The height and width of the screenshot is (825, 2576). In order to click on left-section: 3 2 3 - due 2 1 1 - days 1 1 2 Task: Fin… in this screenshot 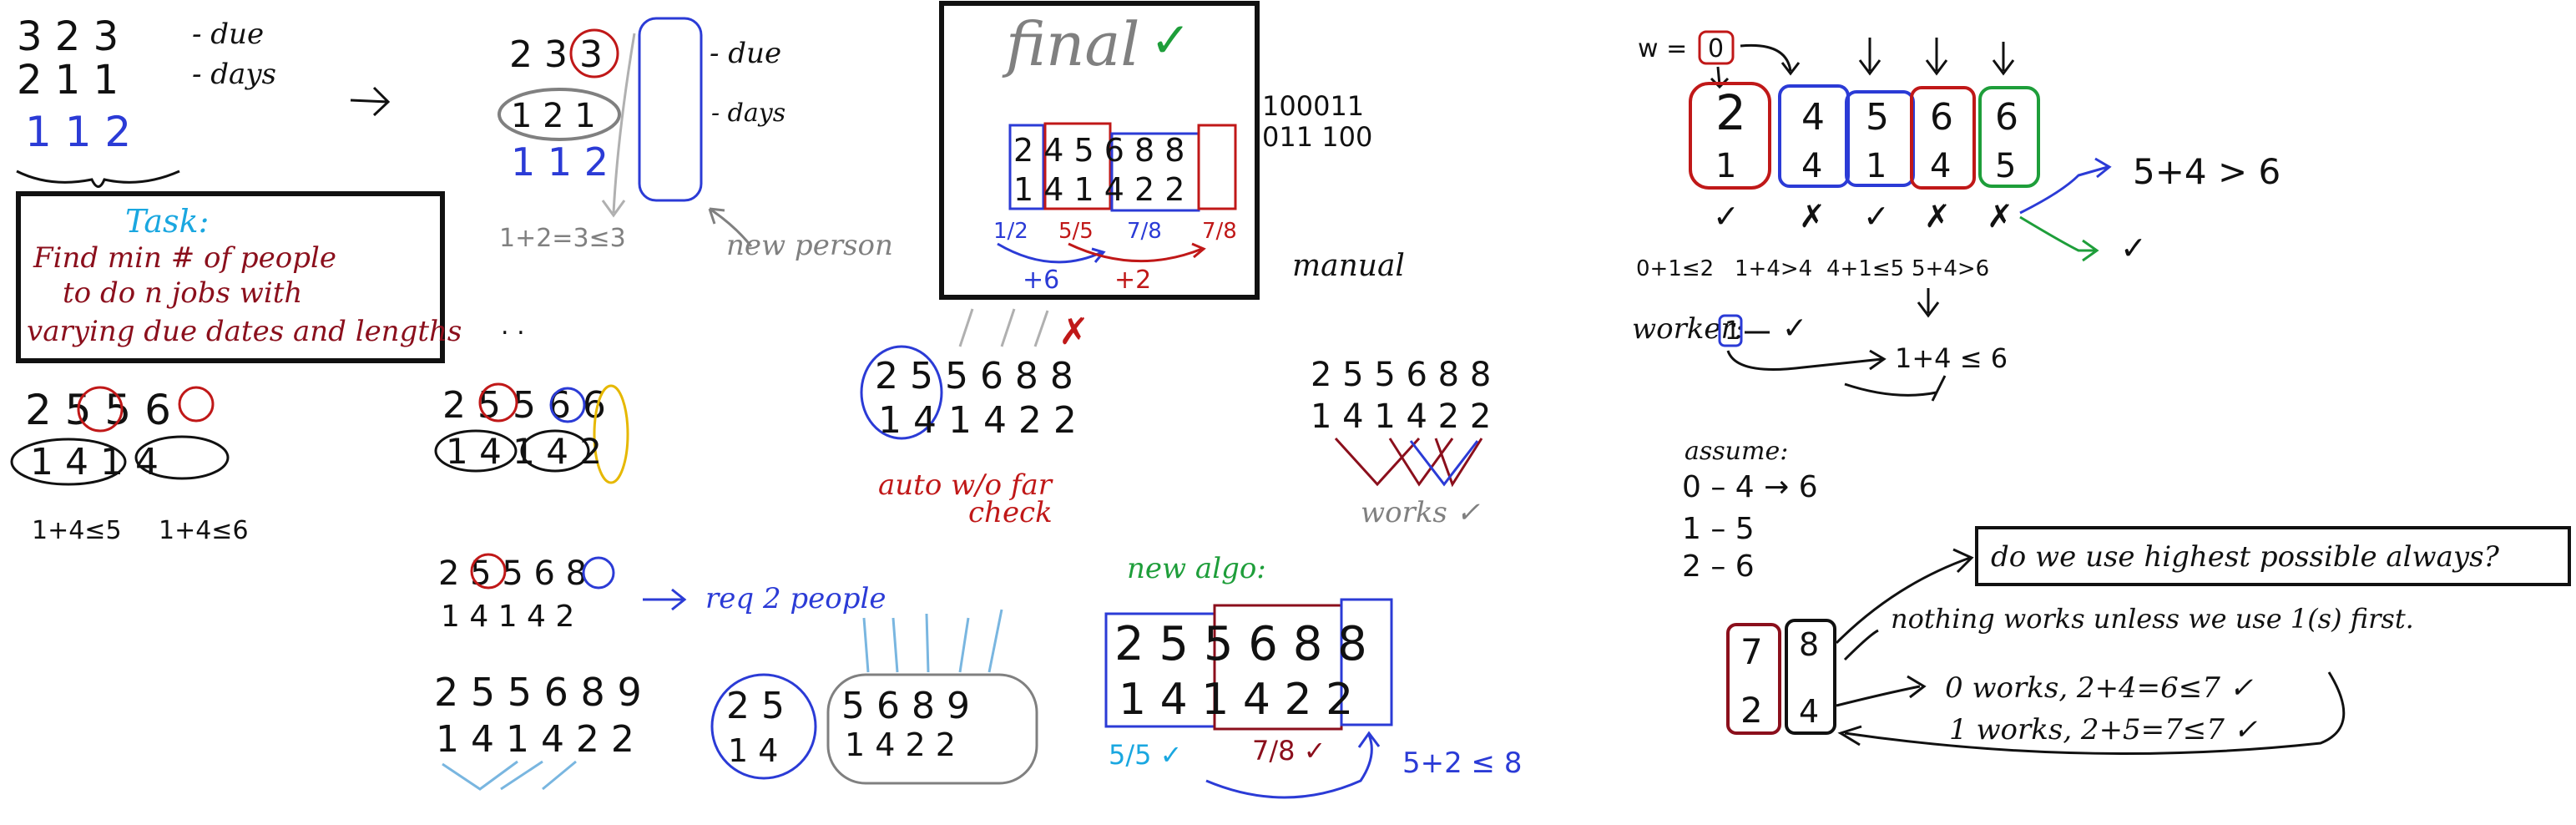, I will do `click(236, 279)`.